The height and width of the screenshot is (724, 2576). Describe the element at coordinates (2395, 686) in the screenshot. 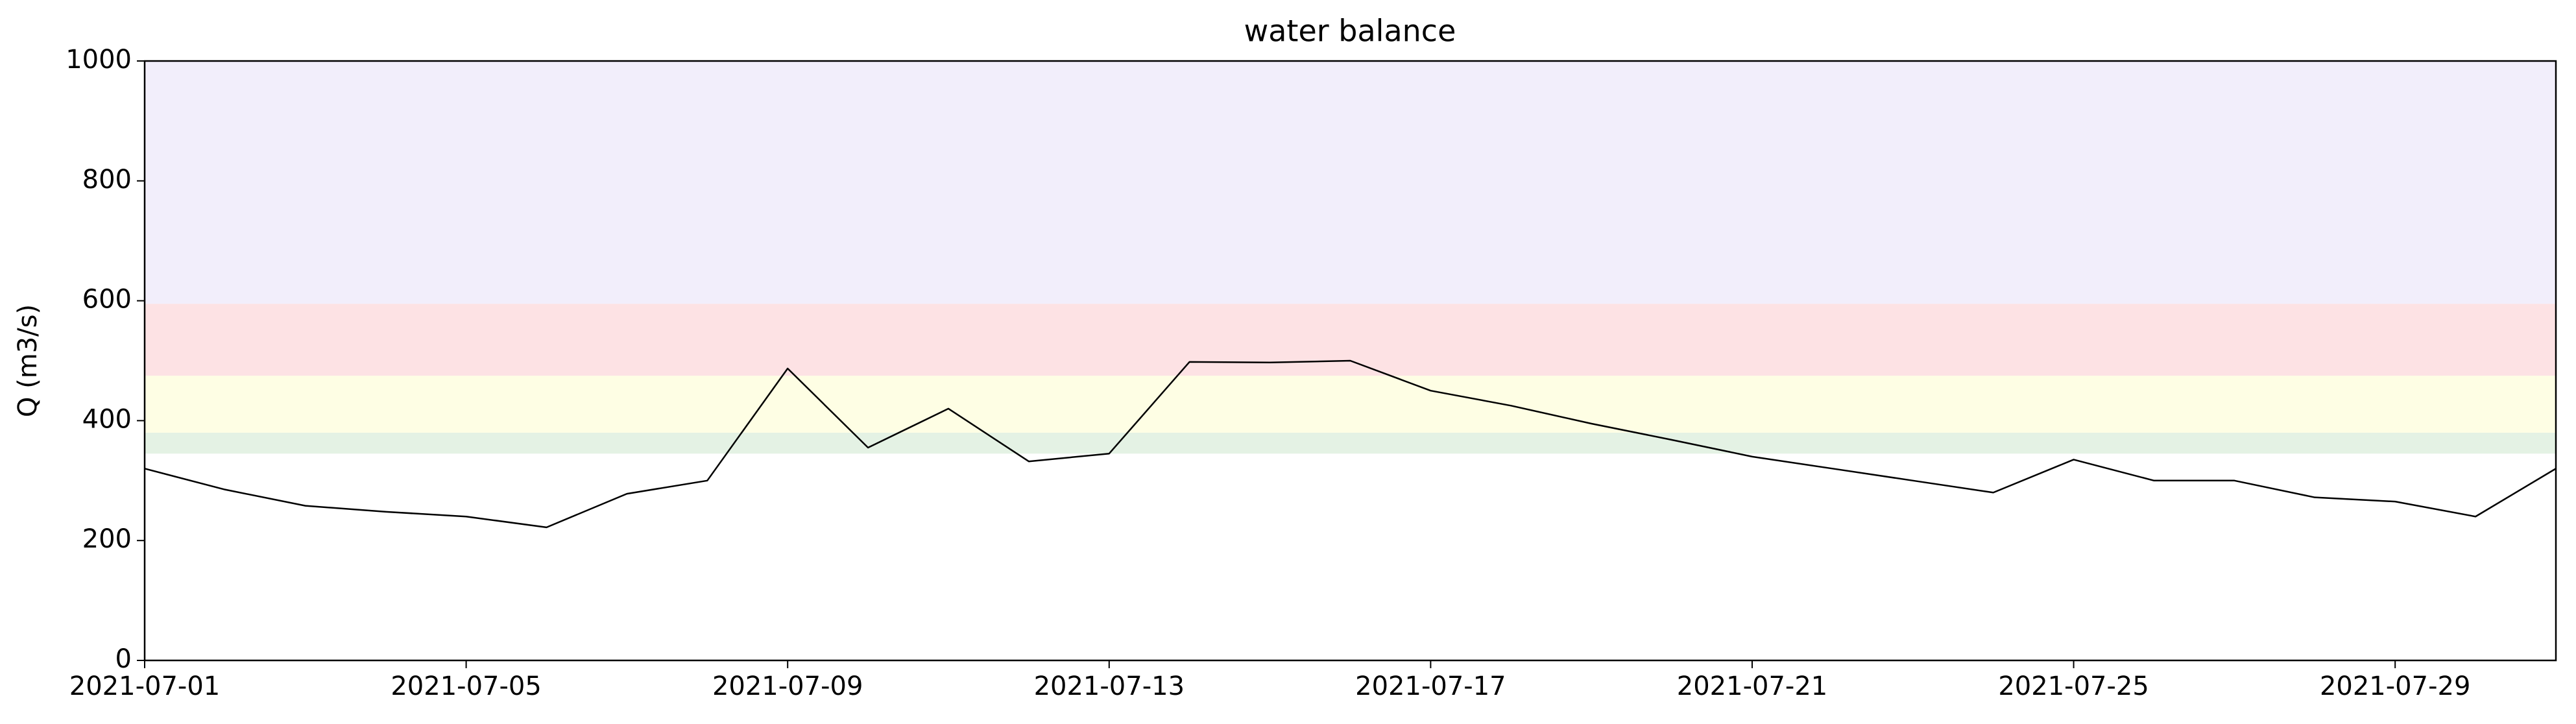

I see `x-tick-label: 2021-07-29` at that location.